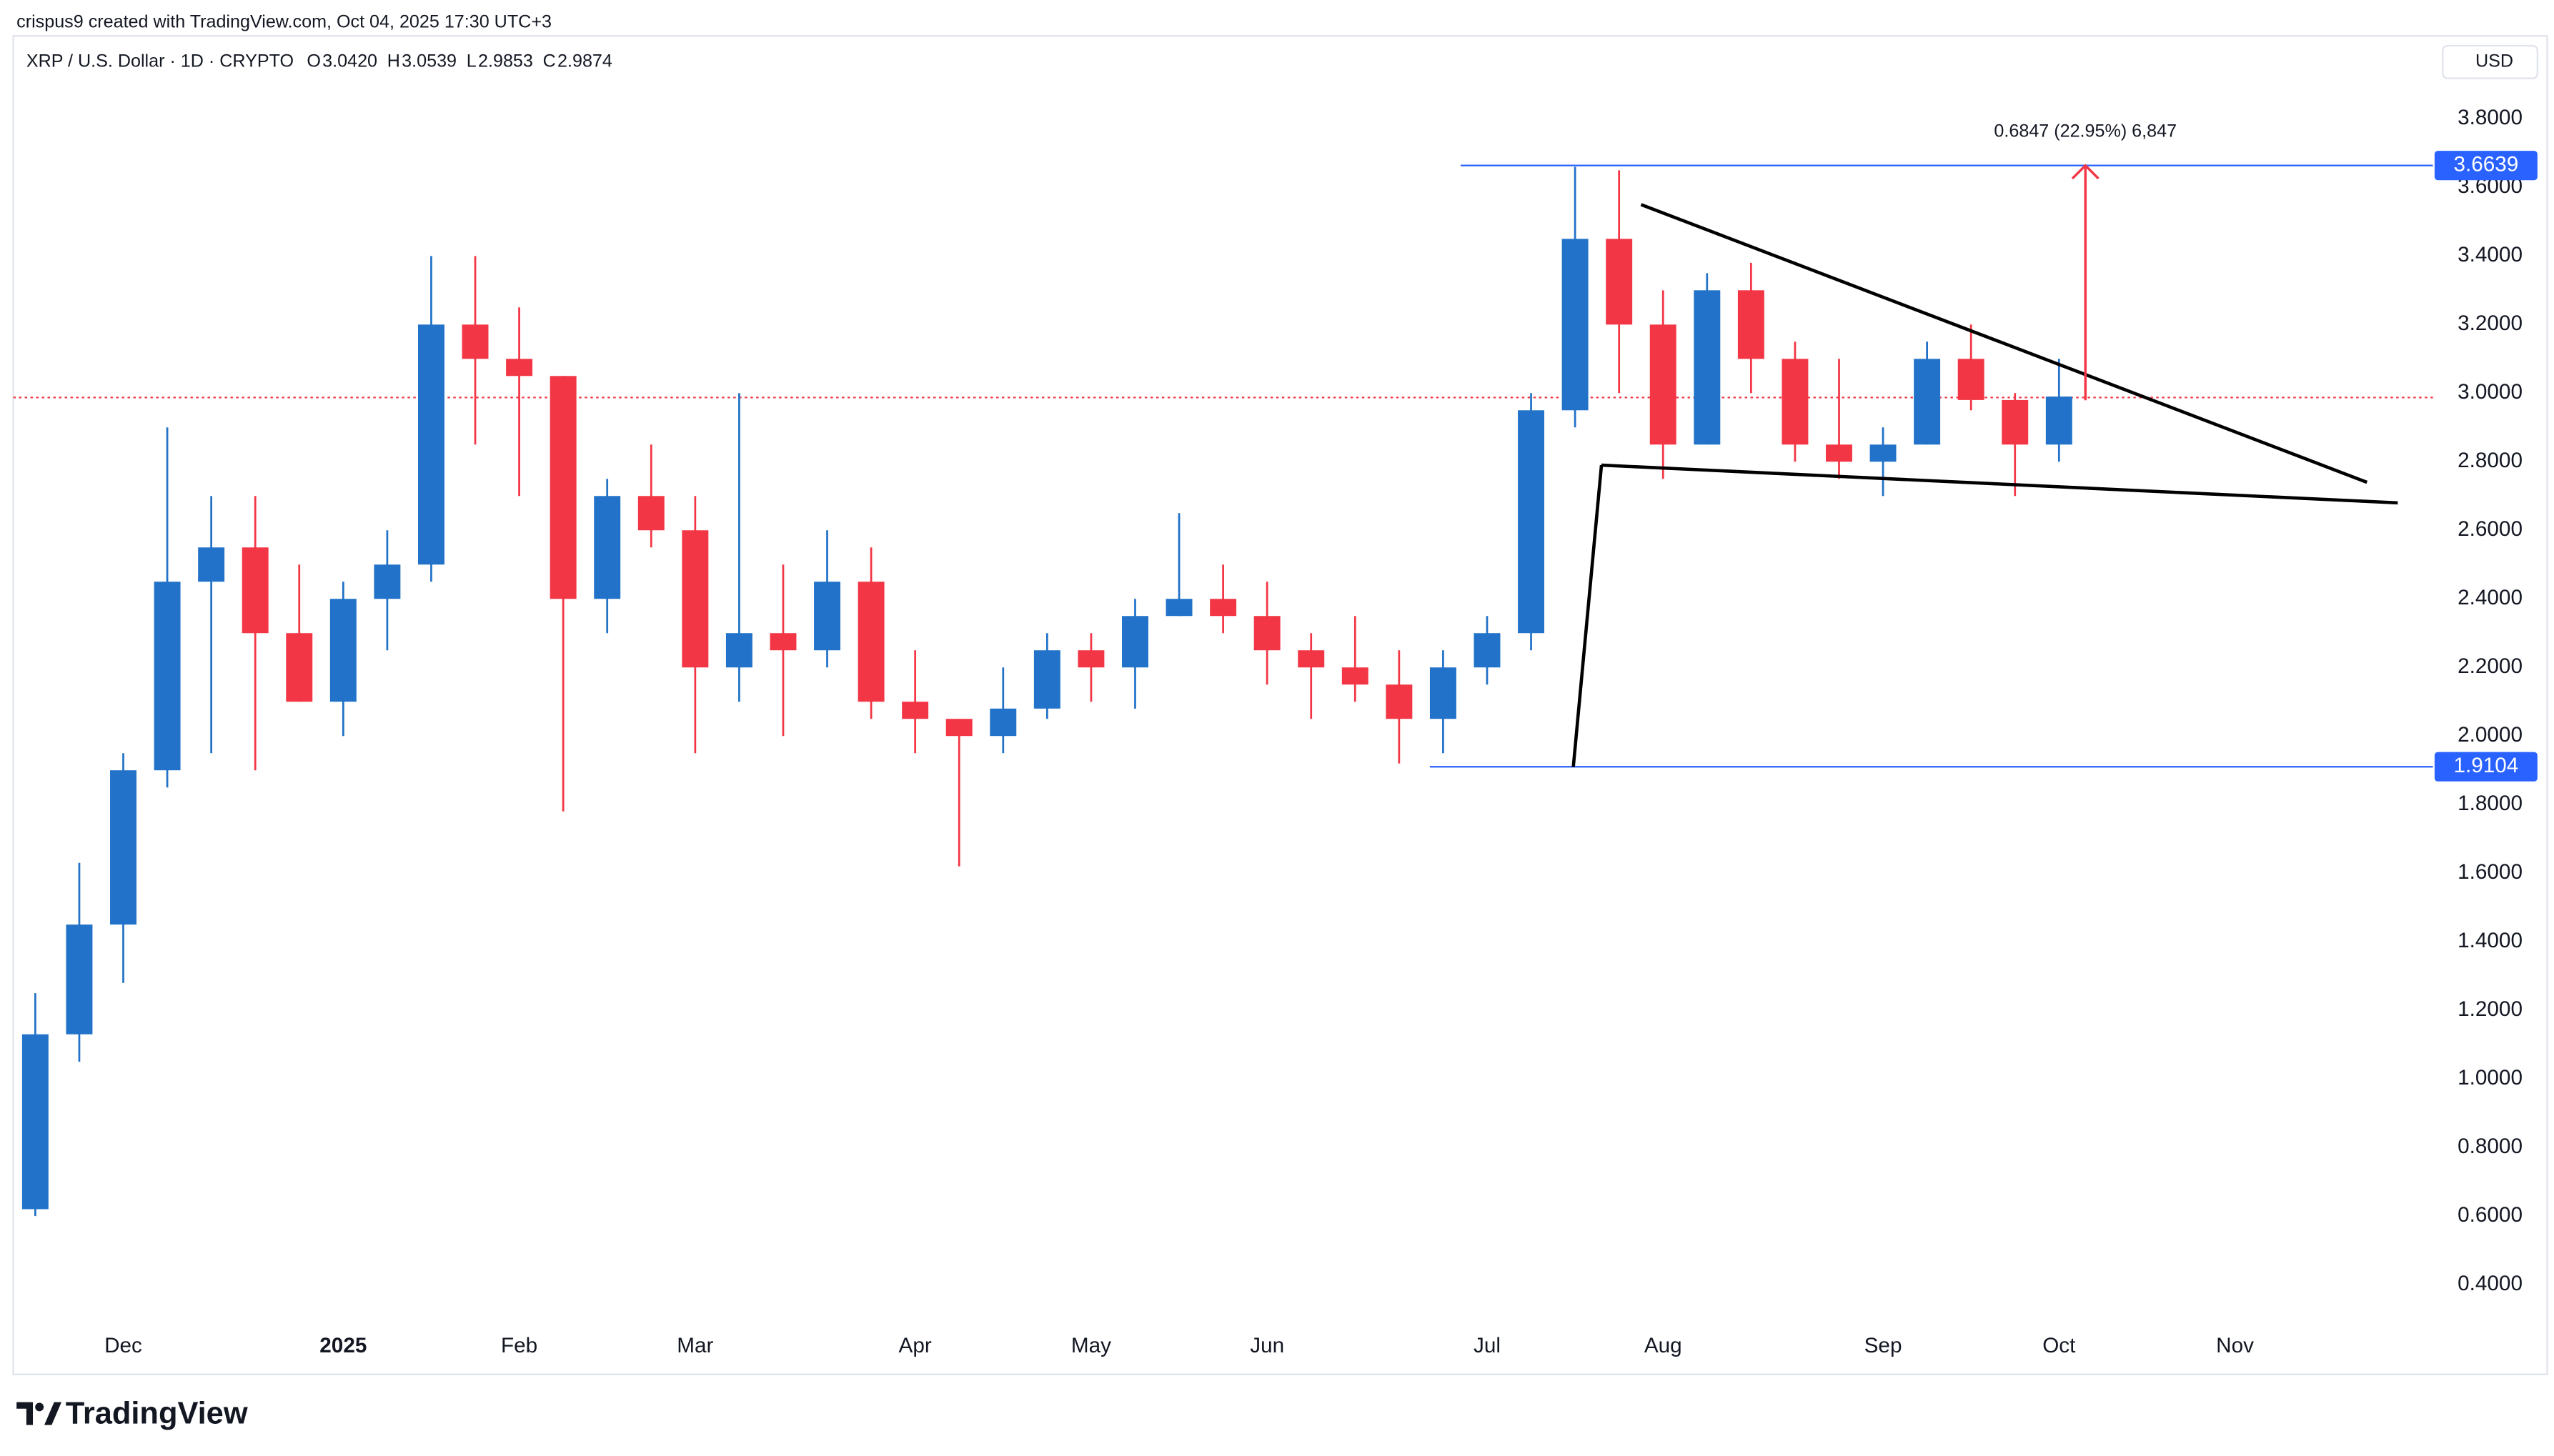  Describe the element at coordinates (472, 61) in the screenshot. I see `ohlc-label: L` at that location.